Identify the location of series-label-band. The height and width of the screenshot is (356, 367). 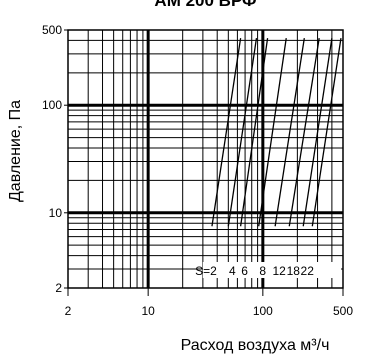
(271, 270).